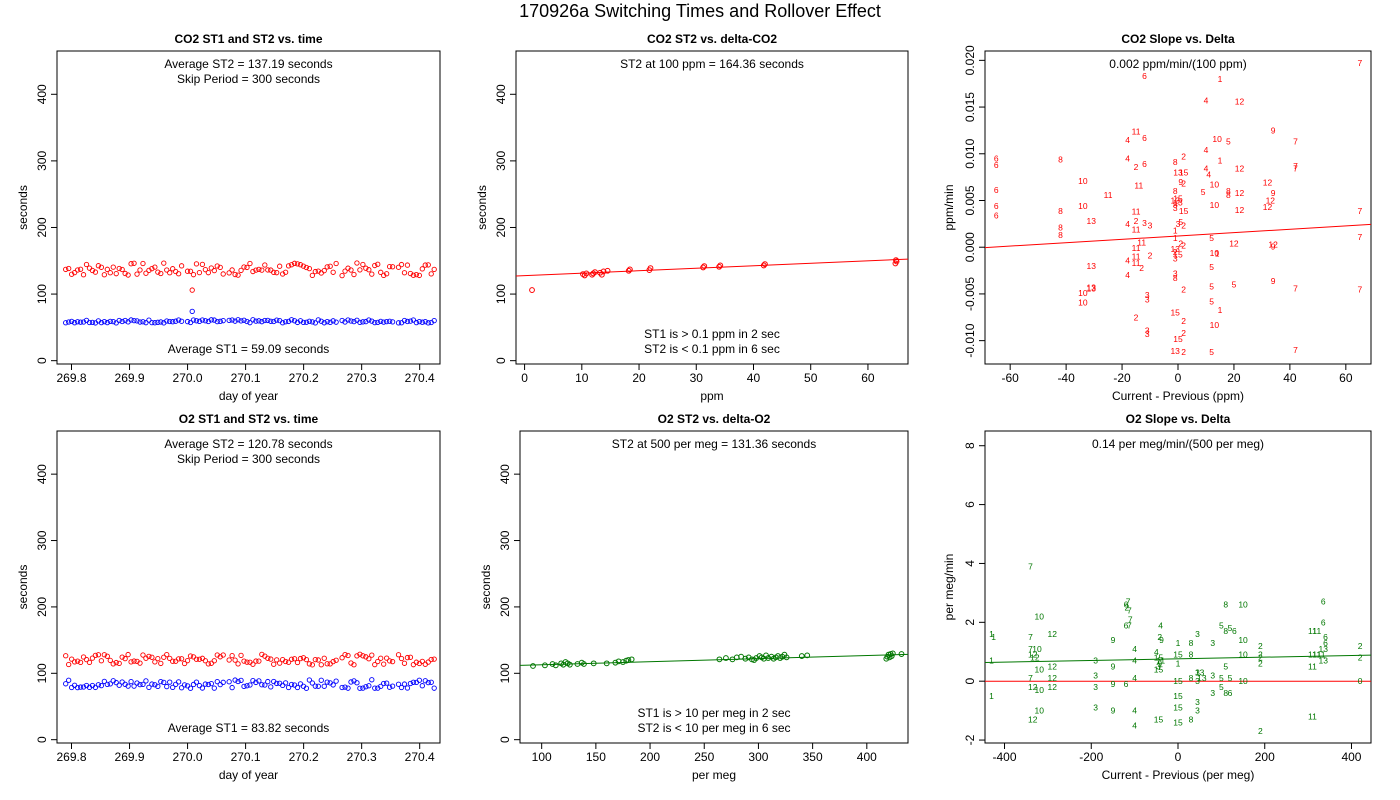 Image resolution: width=1400 pixels, height=800 pixels. What do you see at coordinates (501, 161) in the screenshot?
I see `y-tick-label: 300` at bounding box center [501, 161].